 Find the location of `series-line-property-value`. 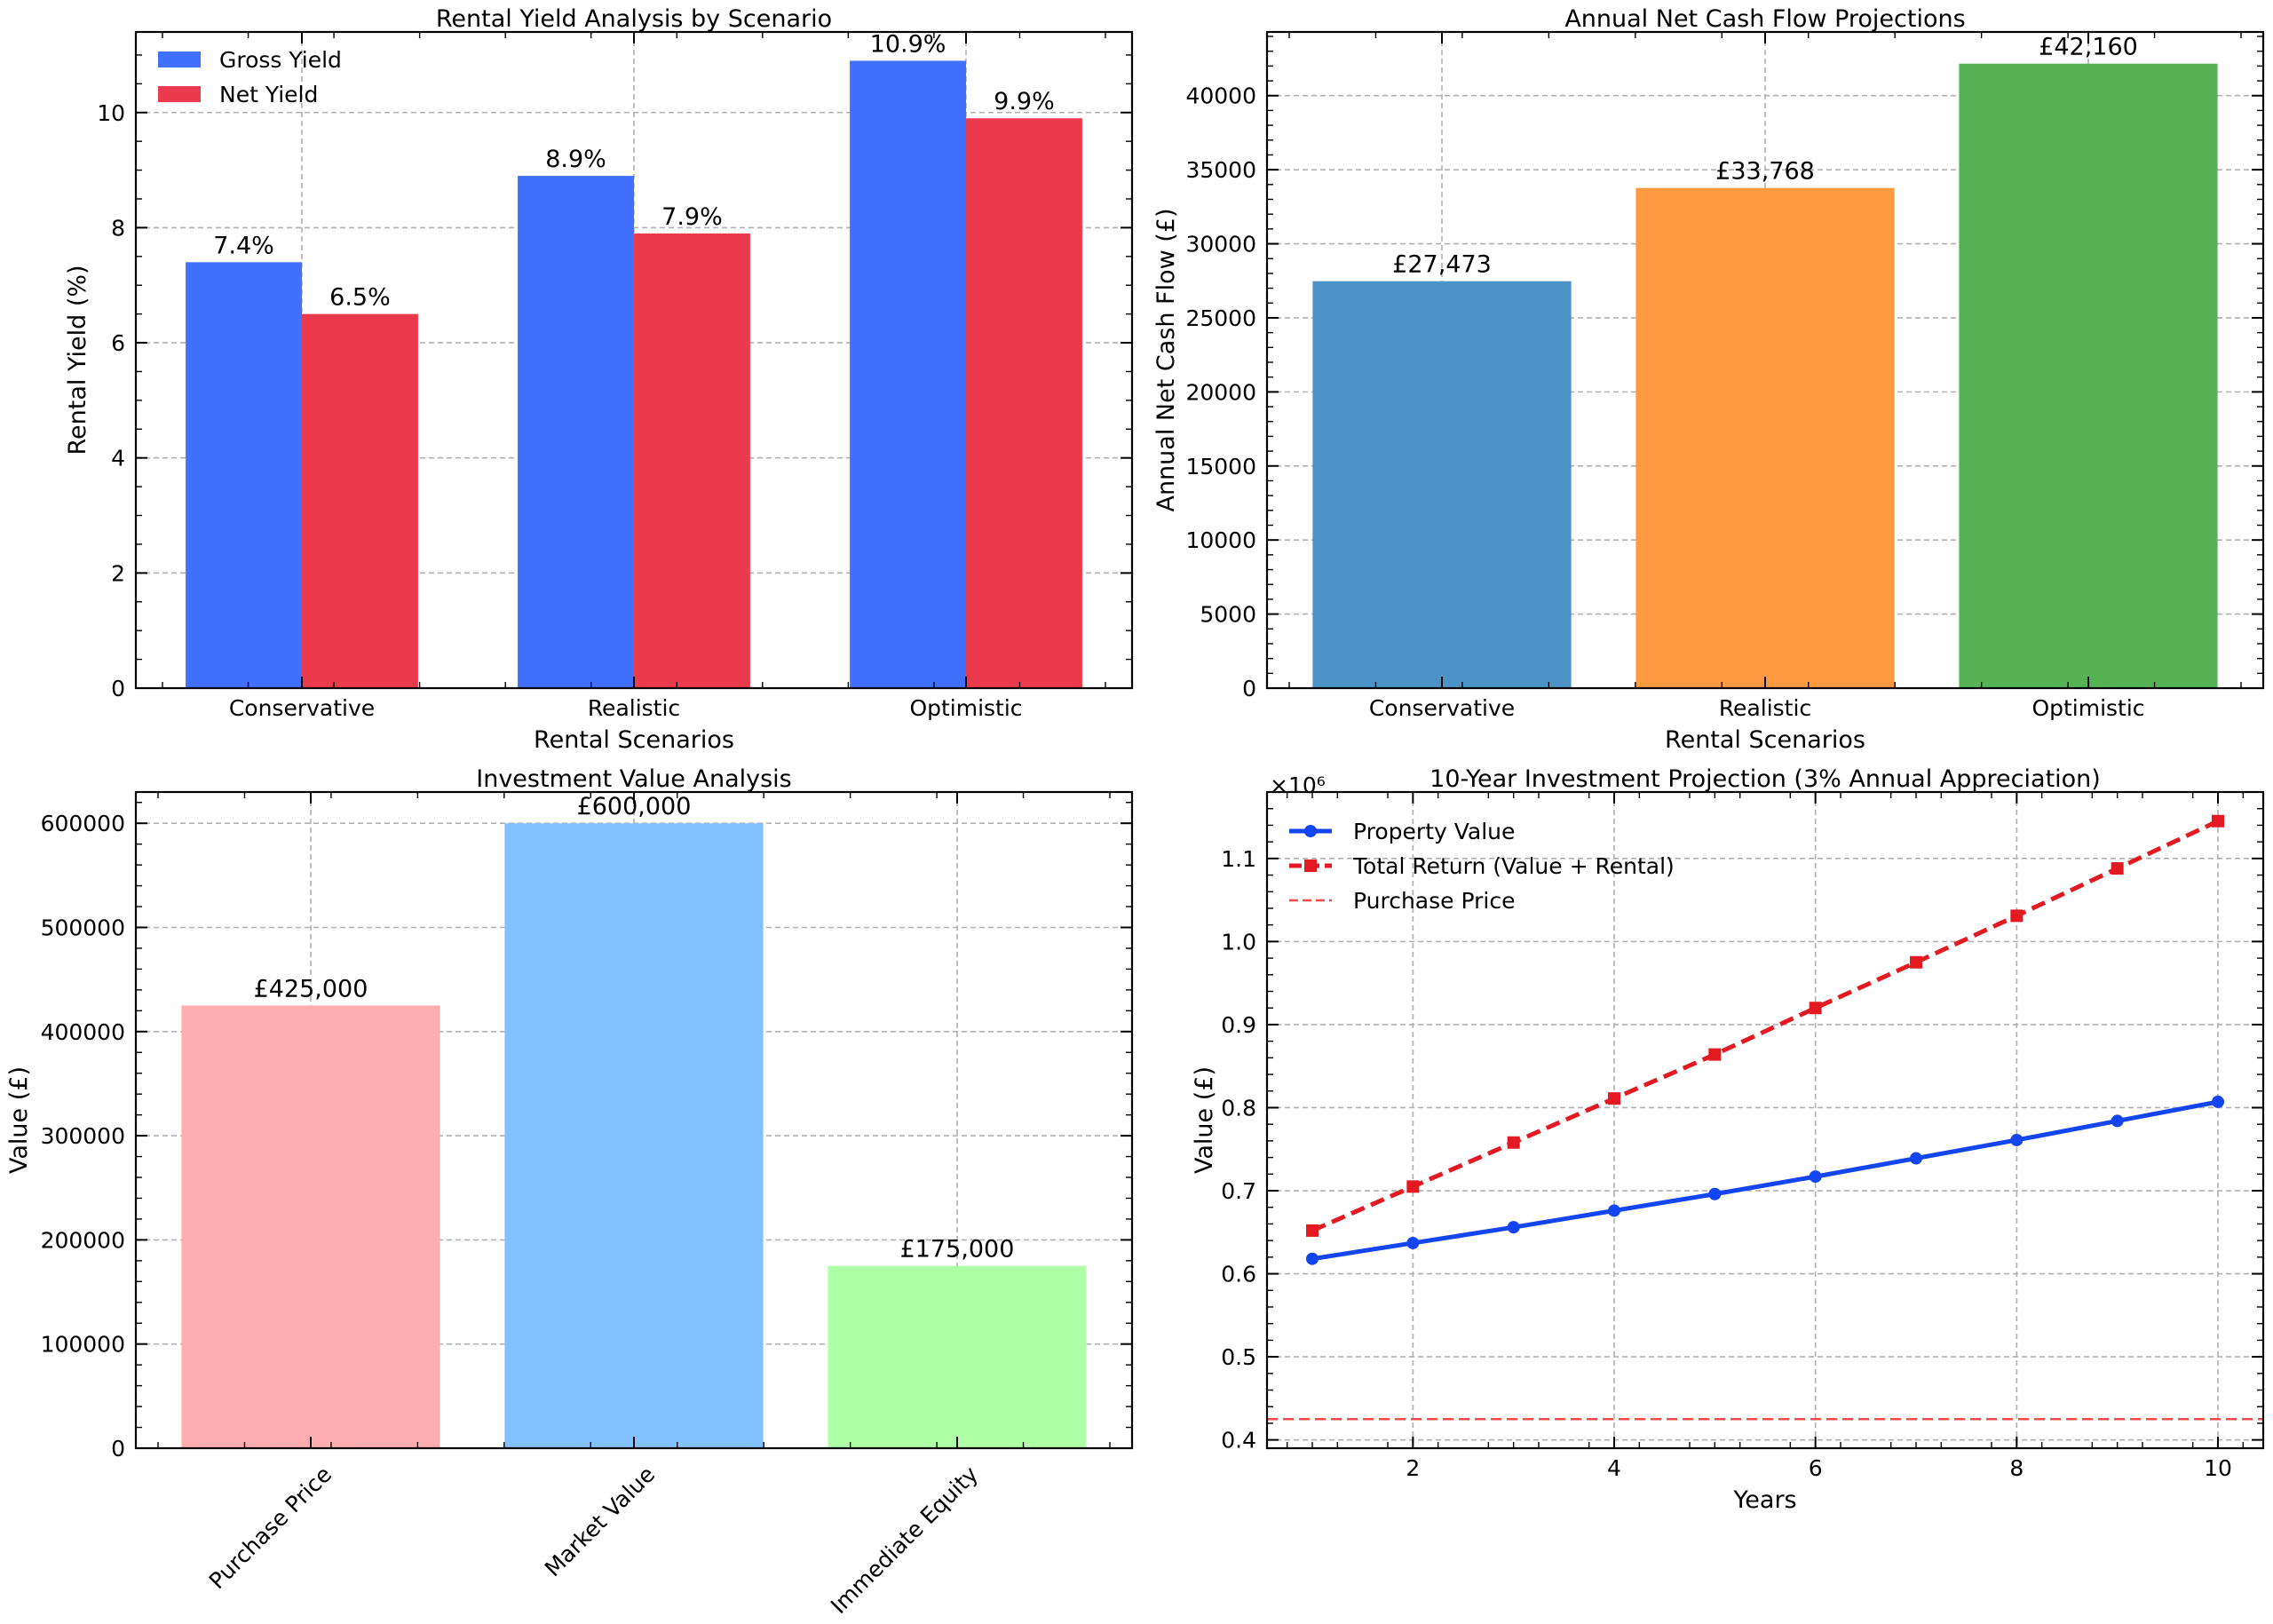

series-line-property-value is located at coordinates (1765, 1180).